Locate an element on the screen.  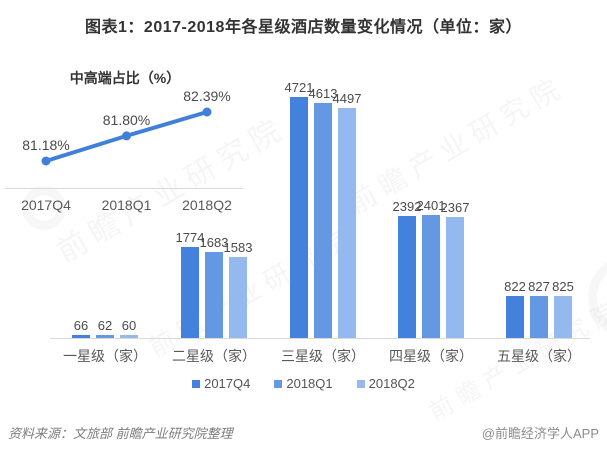
bar-value-label: 2401 is located at coordinates (431, 205).